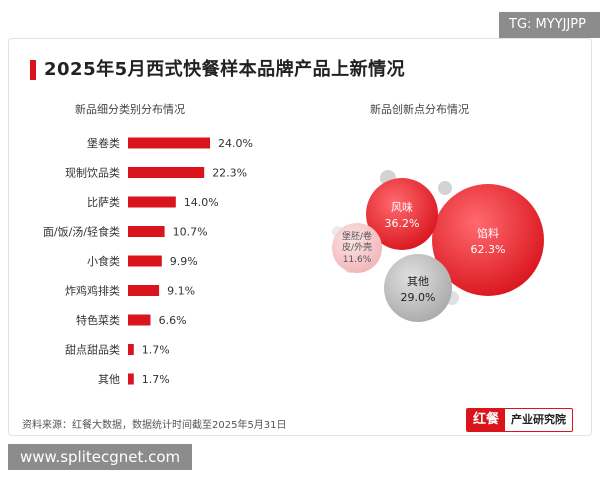 This screenshot has width=600, height=480. I want to click on bar-value-label: 9.9%, so click(184, 261).